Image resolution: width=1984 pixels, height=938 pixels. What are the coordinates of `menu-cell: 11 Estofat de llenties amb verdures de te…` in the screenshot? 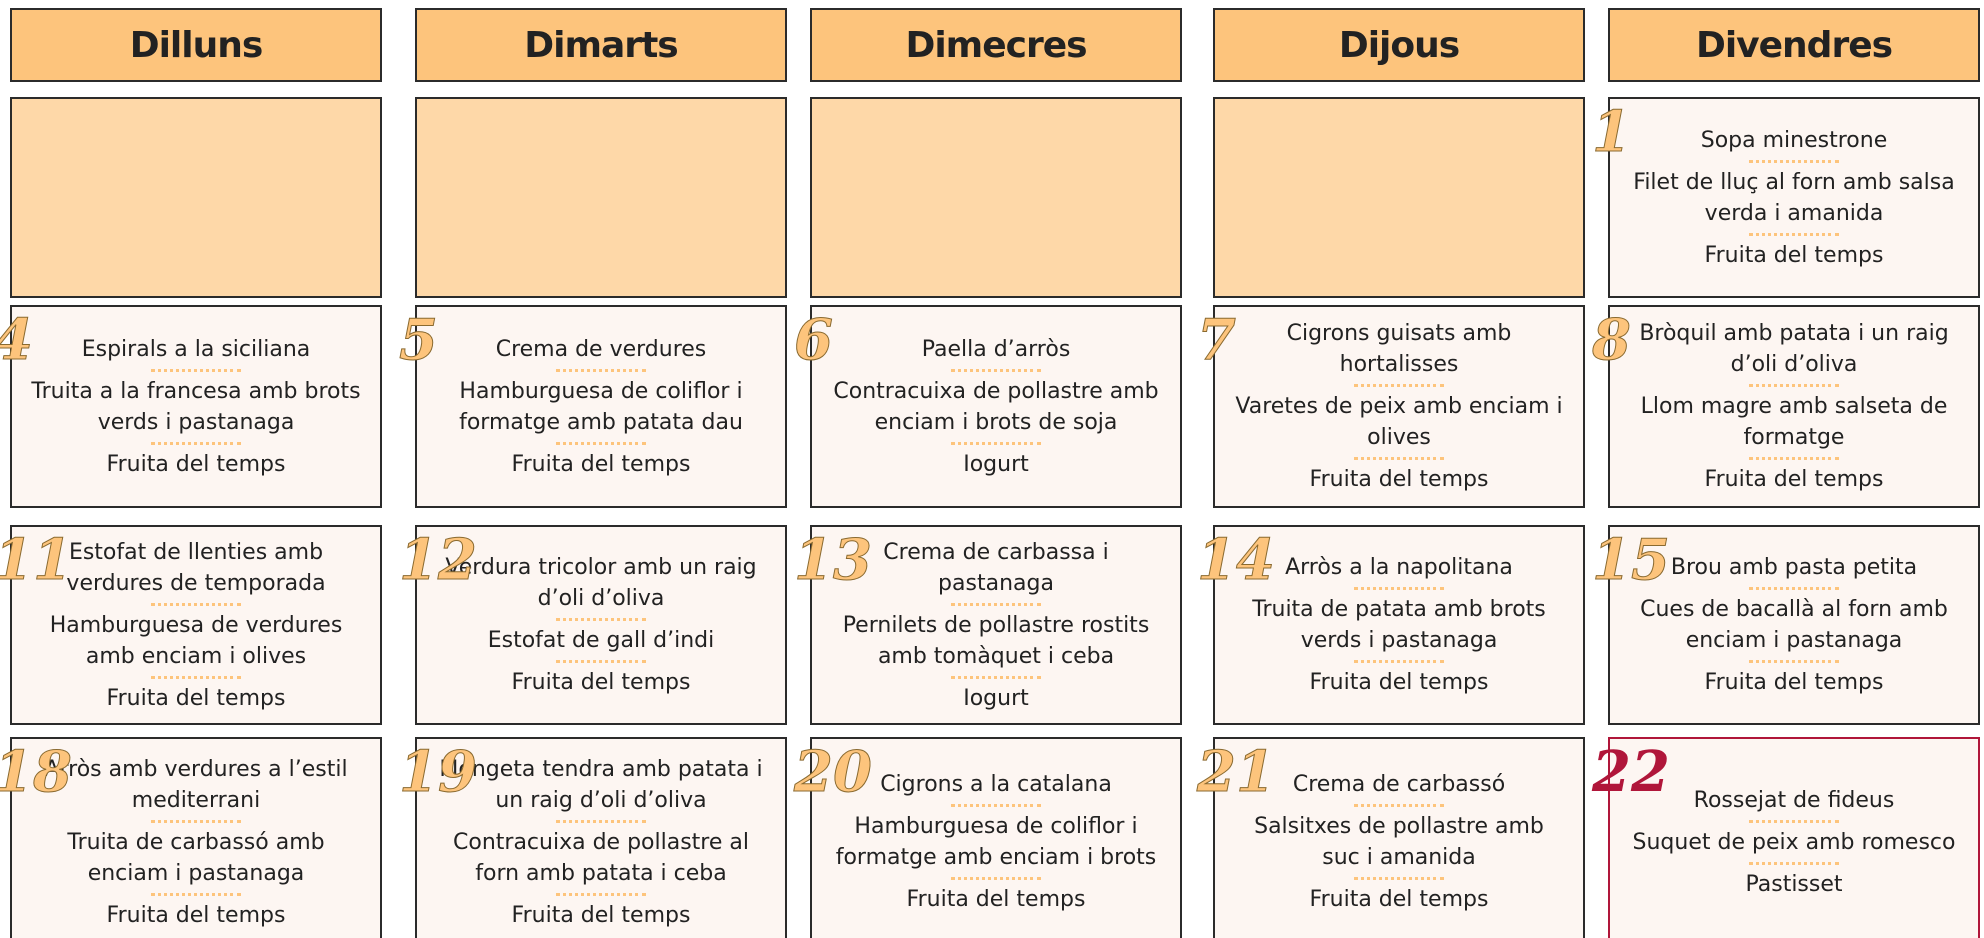 It's located at (191, 625).